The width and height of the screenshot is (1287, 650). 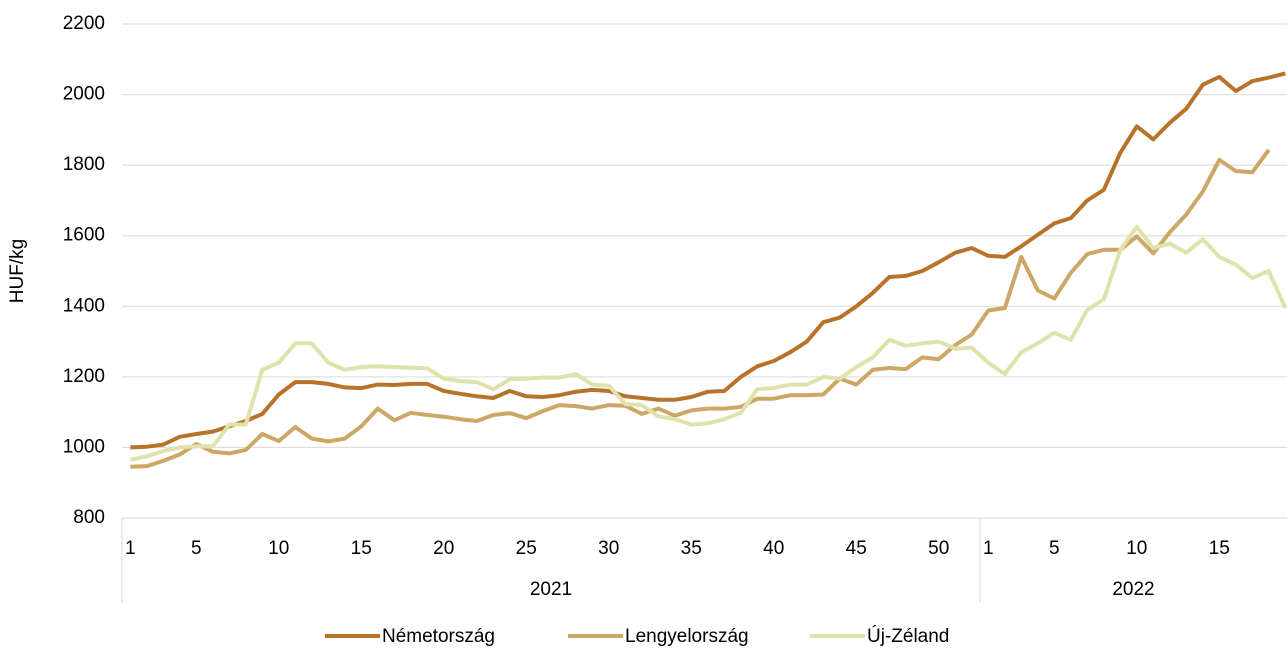 What do you see at coordinates (84, 446) in the screenshot?
I see `y-tick-label: 1000` at bounding box center [84, 446].